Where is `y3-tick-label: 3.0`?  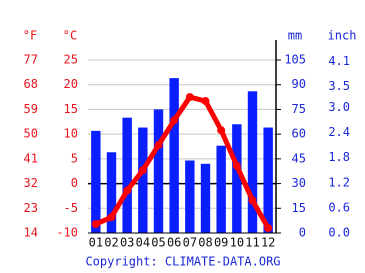 y3-tick-label: 3.0 is located at coordinates (339, 107).